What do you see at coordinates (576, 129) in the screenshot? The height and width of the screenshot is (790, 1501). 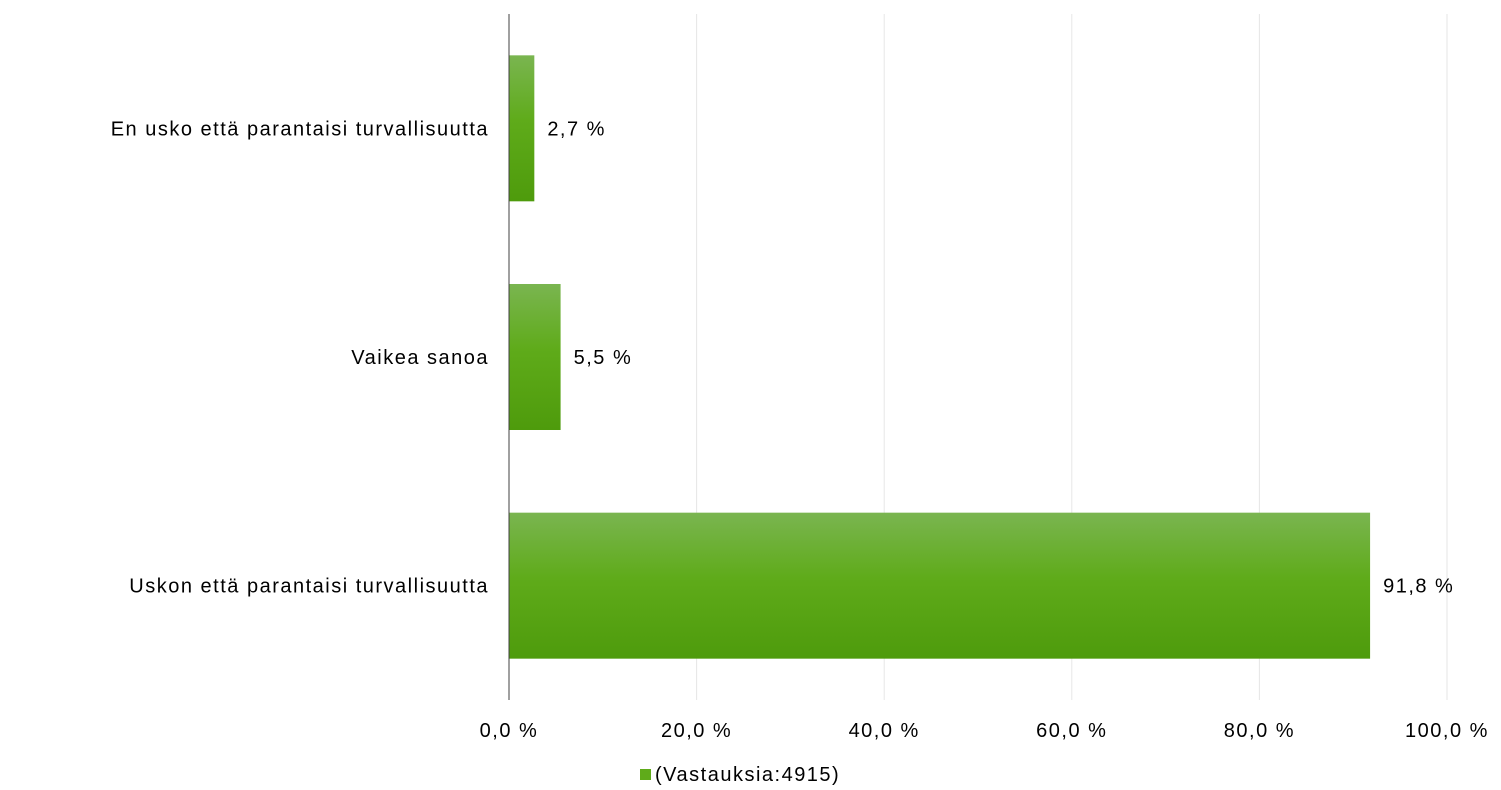 I see `value-label: 2,7 %` at bounding box center [576, 129].